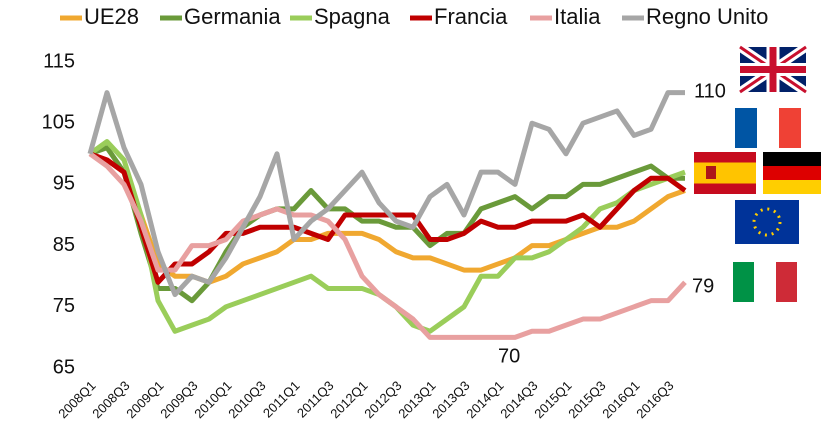 This screenshot has height=443, width=821. What do you see at coordinates (58, 122) in the screenshot?
I see `y-tick-label: 105` at bounding box center [58, 122].